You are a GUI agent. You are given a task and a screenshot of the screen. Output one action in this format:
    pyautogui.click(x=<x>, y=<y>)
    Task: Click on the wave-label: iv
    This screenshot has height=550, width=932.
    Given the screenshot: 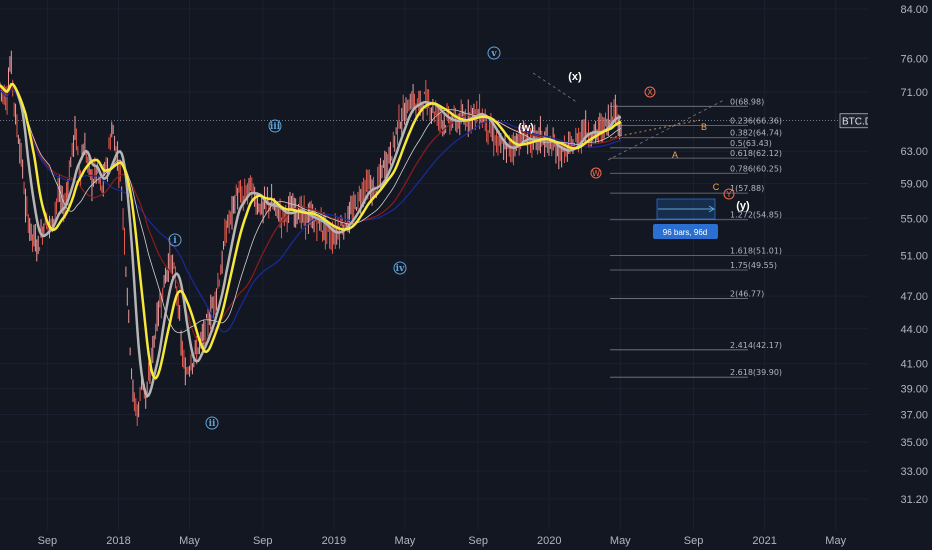 What is the action you would take?
    pyautogui.click(x=400, y=269)
    